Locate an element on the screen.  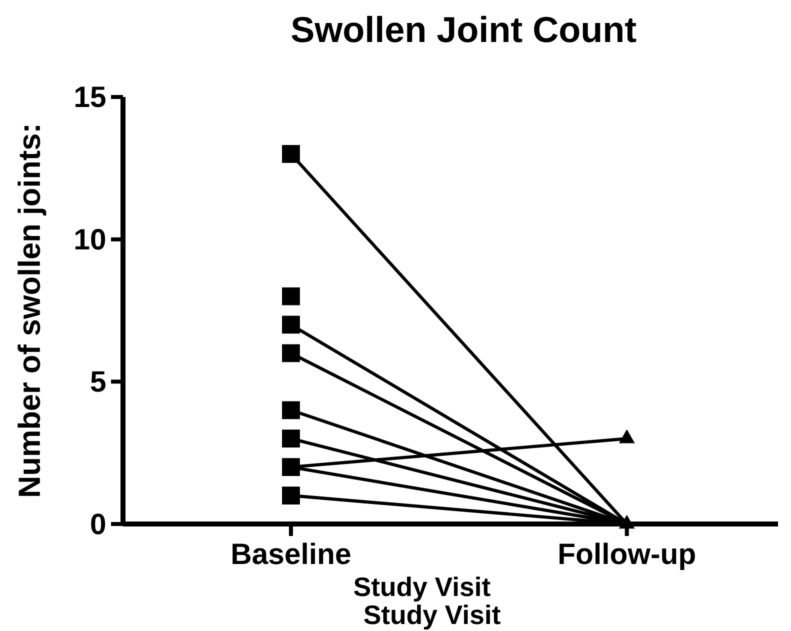
text: Study Visit is located at coordinates (422, 589).